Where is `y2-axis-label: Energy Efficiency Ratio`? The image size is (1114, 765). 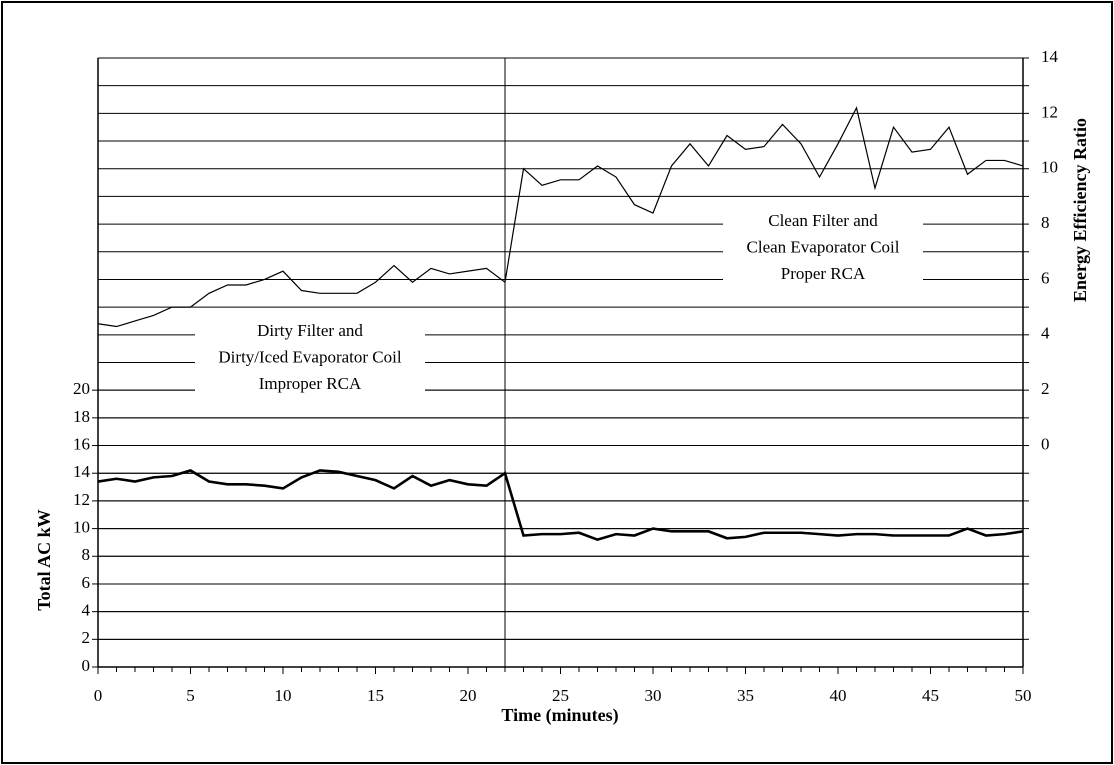 y2-axis-label: Energy Efficiency Ratio is located at coordinates (1080, 210).